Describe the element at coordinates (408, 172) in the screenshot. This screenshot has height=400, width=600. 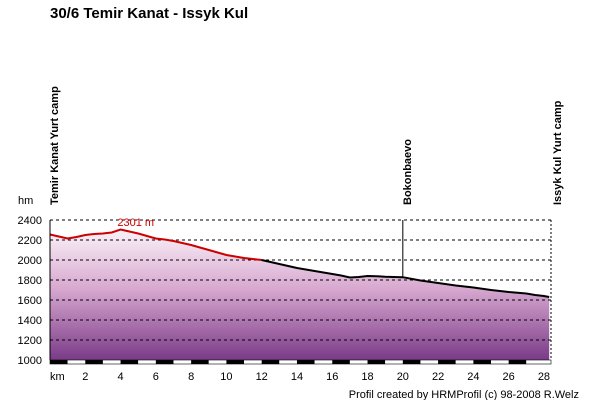
I see `waypoint-label: Bokonbaevo` at that location.